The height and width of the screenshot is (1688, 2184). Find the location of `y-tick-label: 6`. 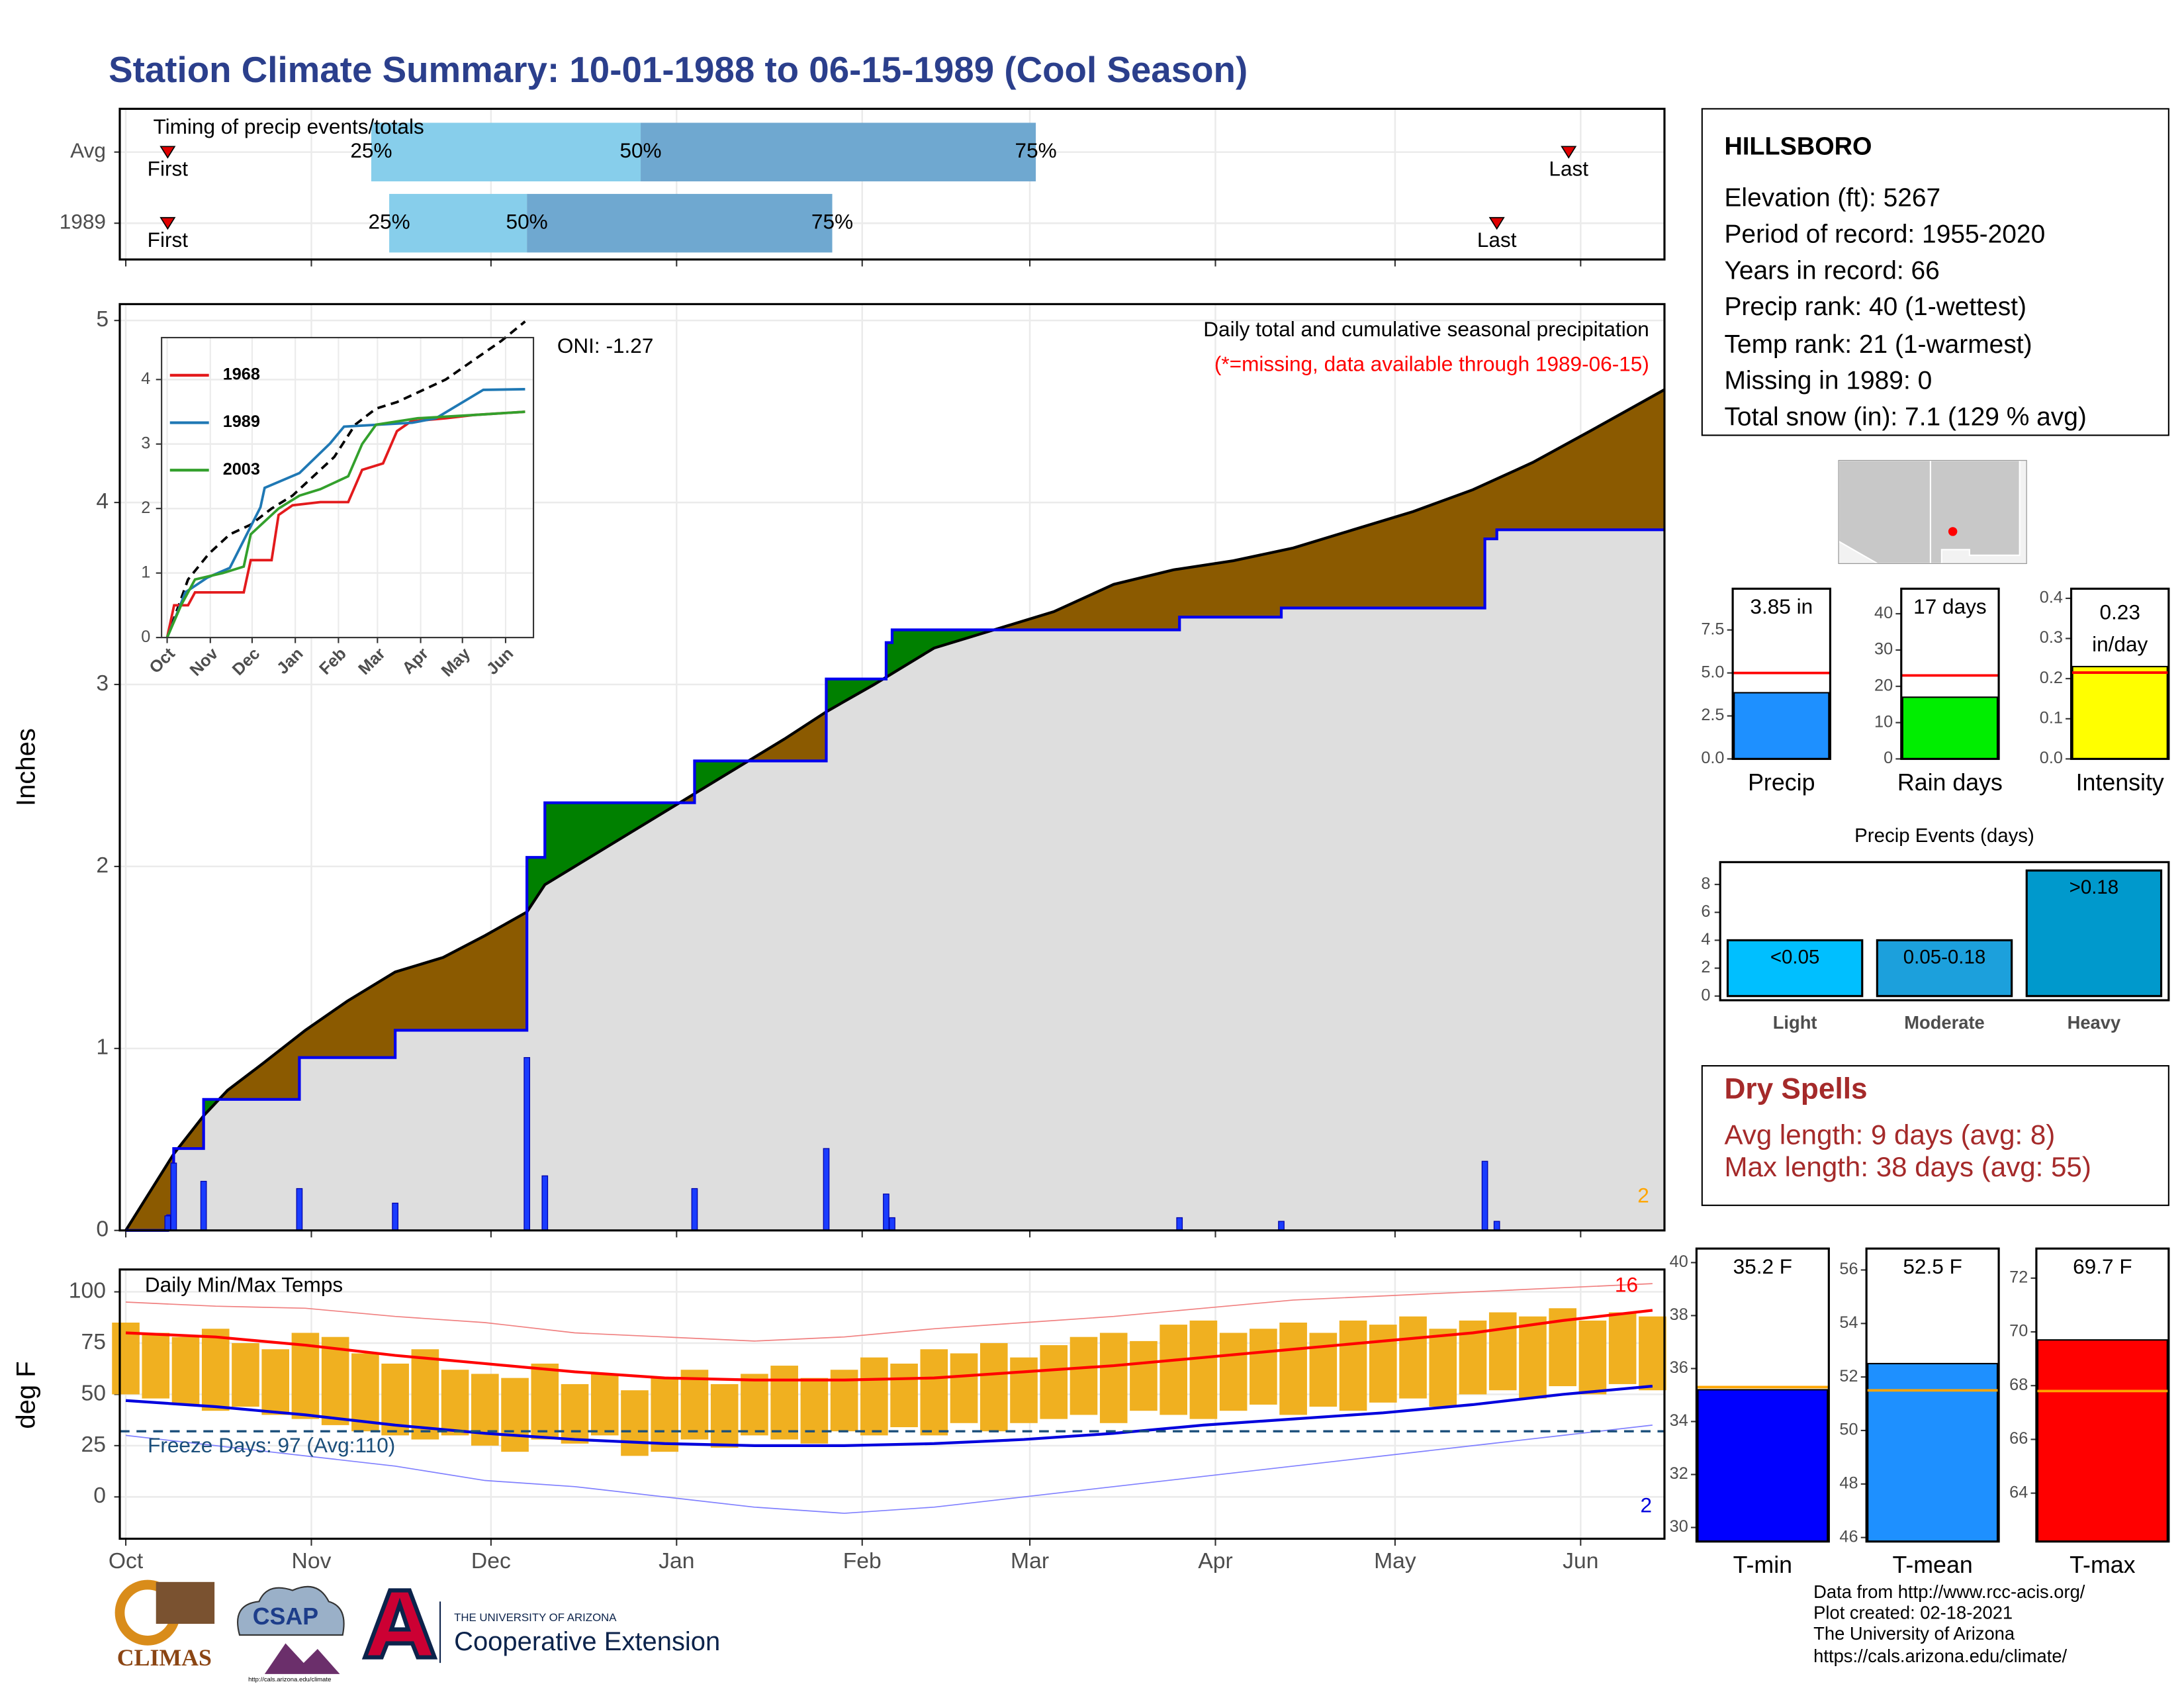

y-tick-label: 6 is located at coordinates (1706, 911).